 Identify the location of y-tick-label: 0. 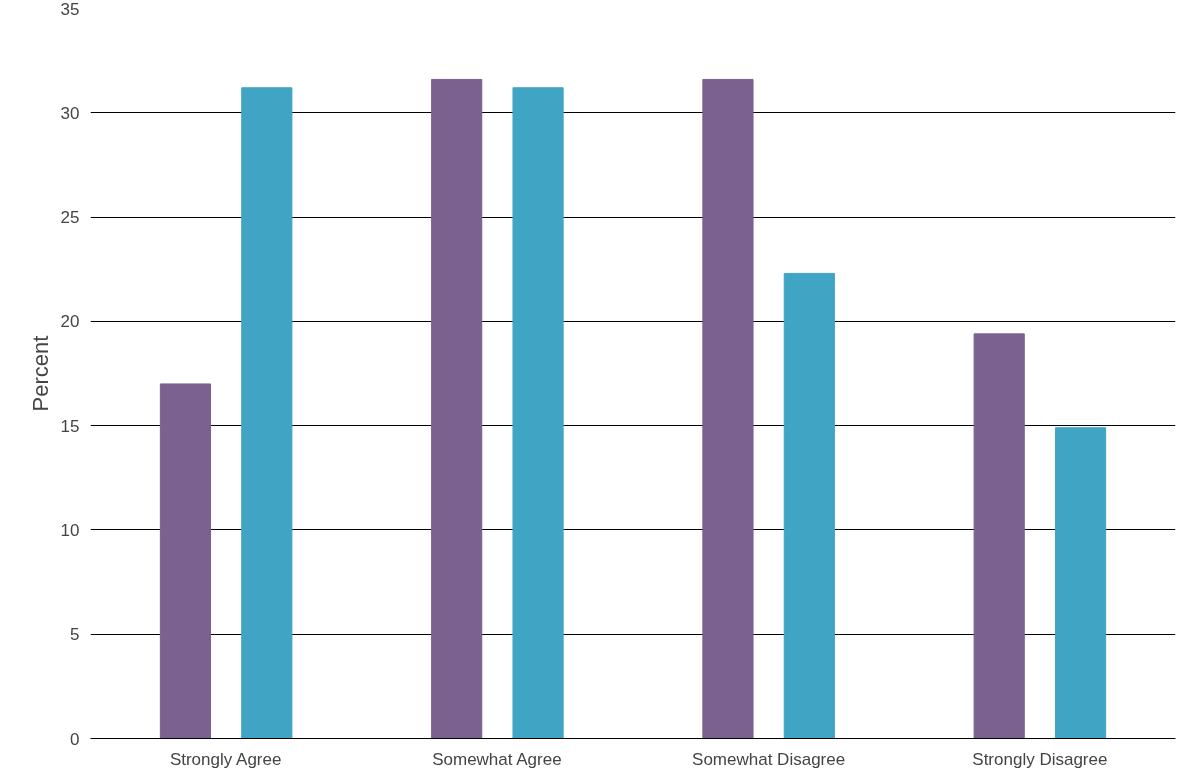
(75, 739).